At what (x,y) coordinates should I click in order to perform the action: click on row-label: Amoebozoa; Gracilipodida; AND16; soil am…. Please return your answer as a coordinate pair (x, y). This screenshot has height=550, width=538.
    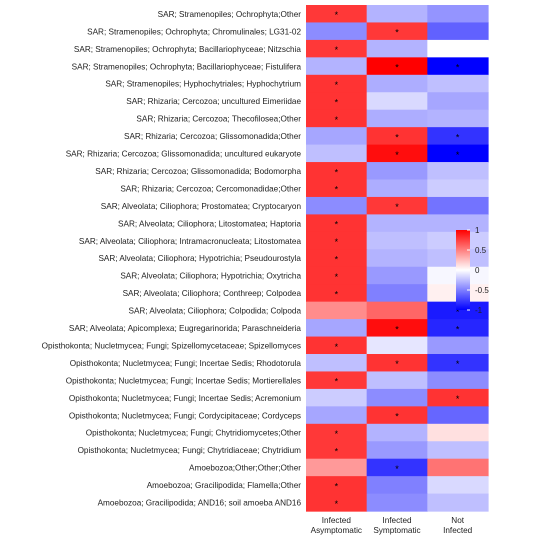
    Looking at the image, I should click on (200, 503).